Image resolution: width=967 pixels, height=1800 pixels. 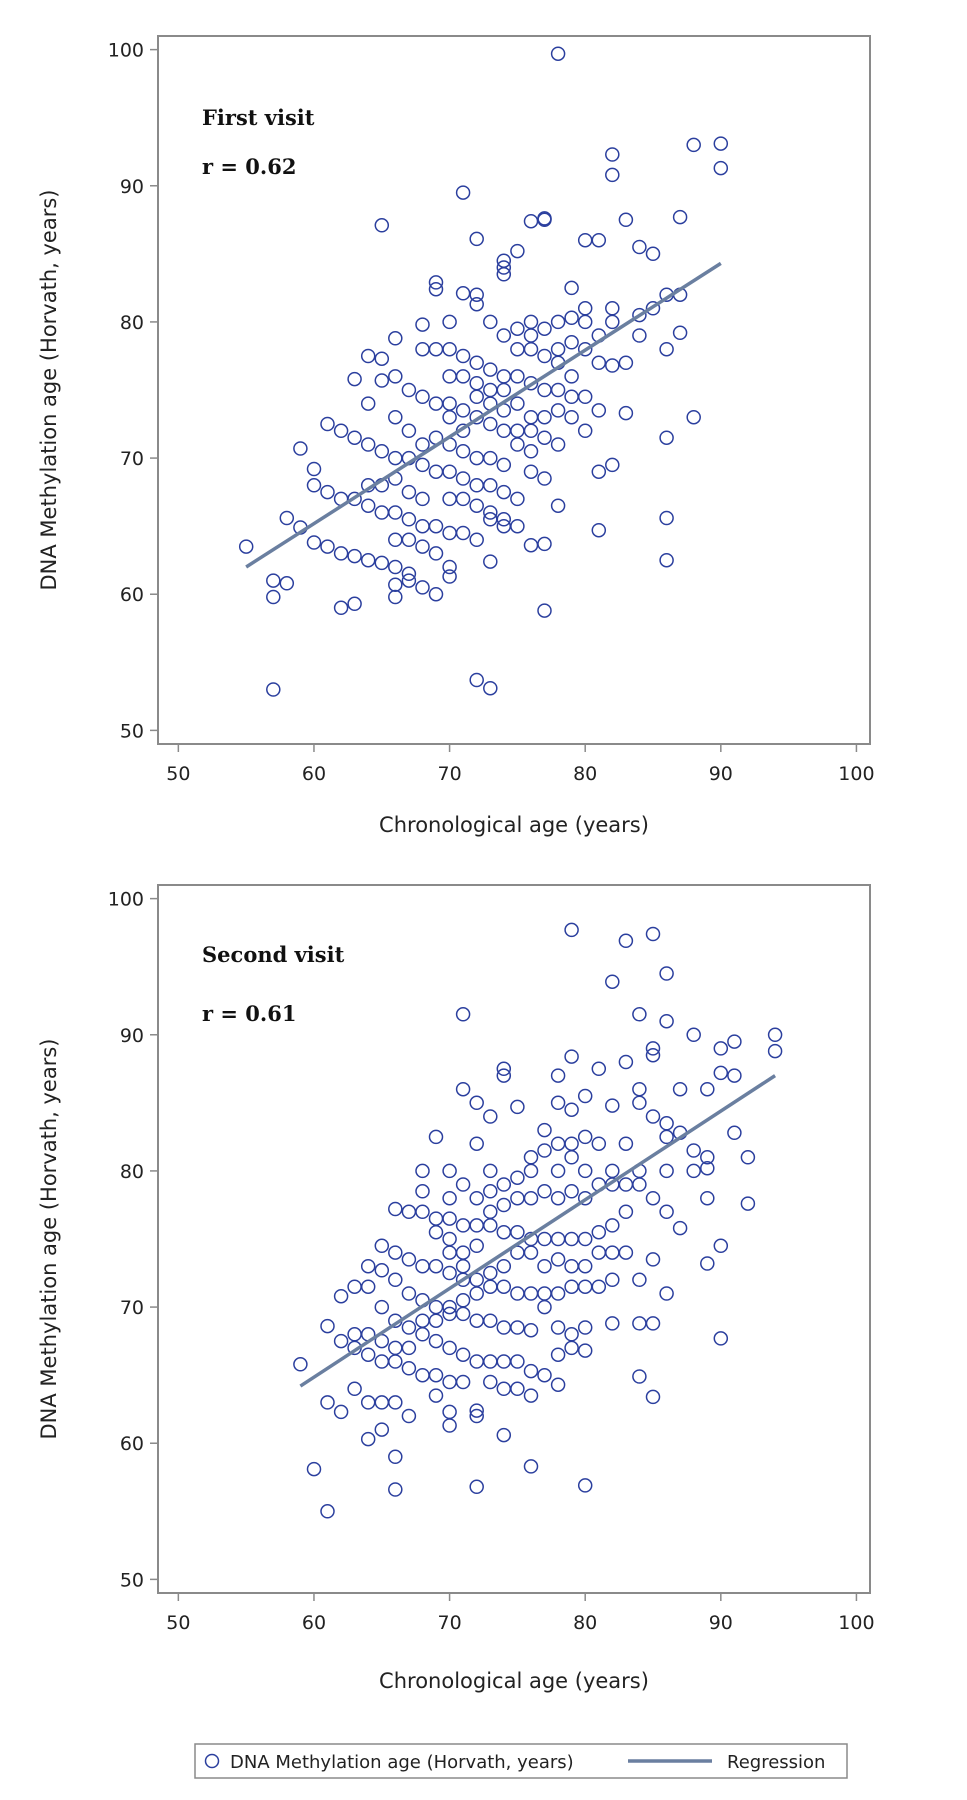 I want to click on y-tick-label: 60, so click(x=132, y=595).